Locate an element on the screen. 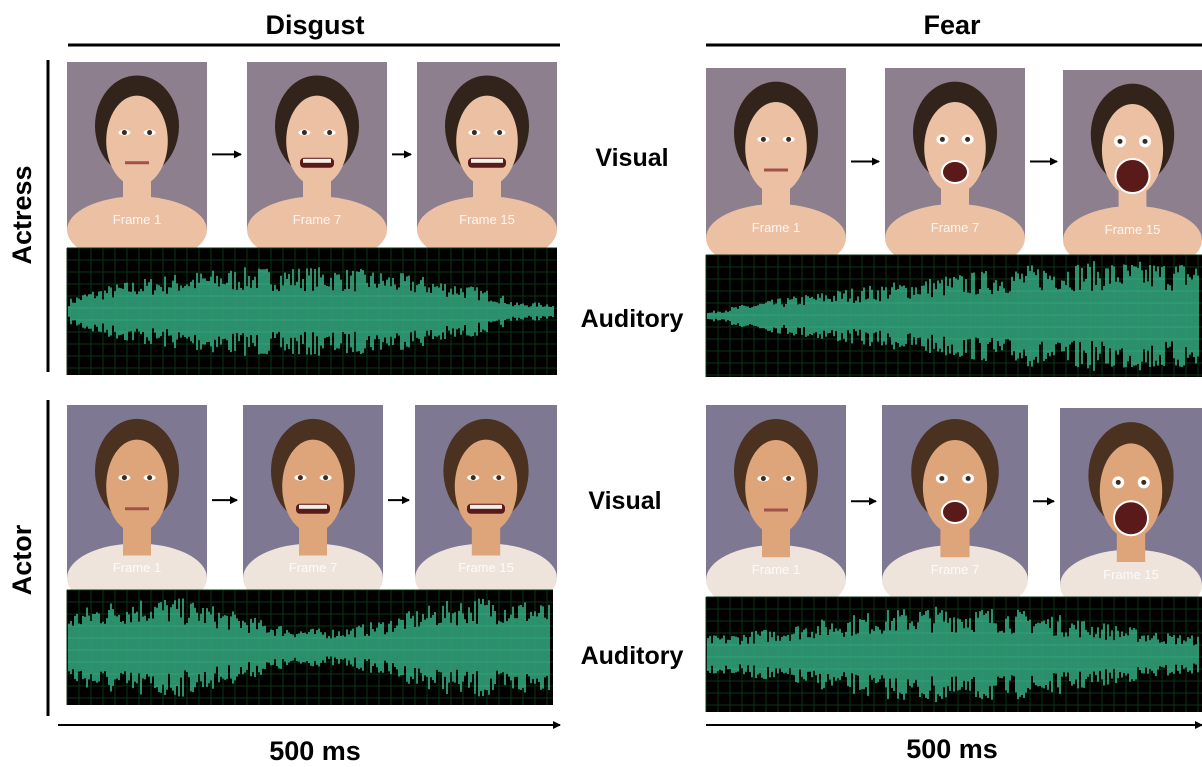 Image resolution: width=1202 pixels, height=767 pixels. waveform-background is located at coordinates (310, 647).